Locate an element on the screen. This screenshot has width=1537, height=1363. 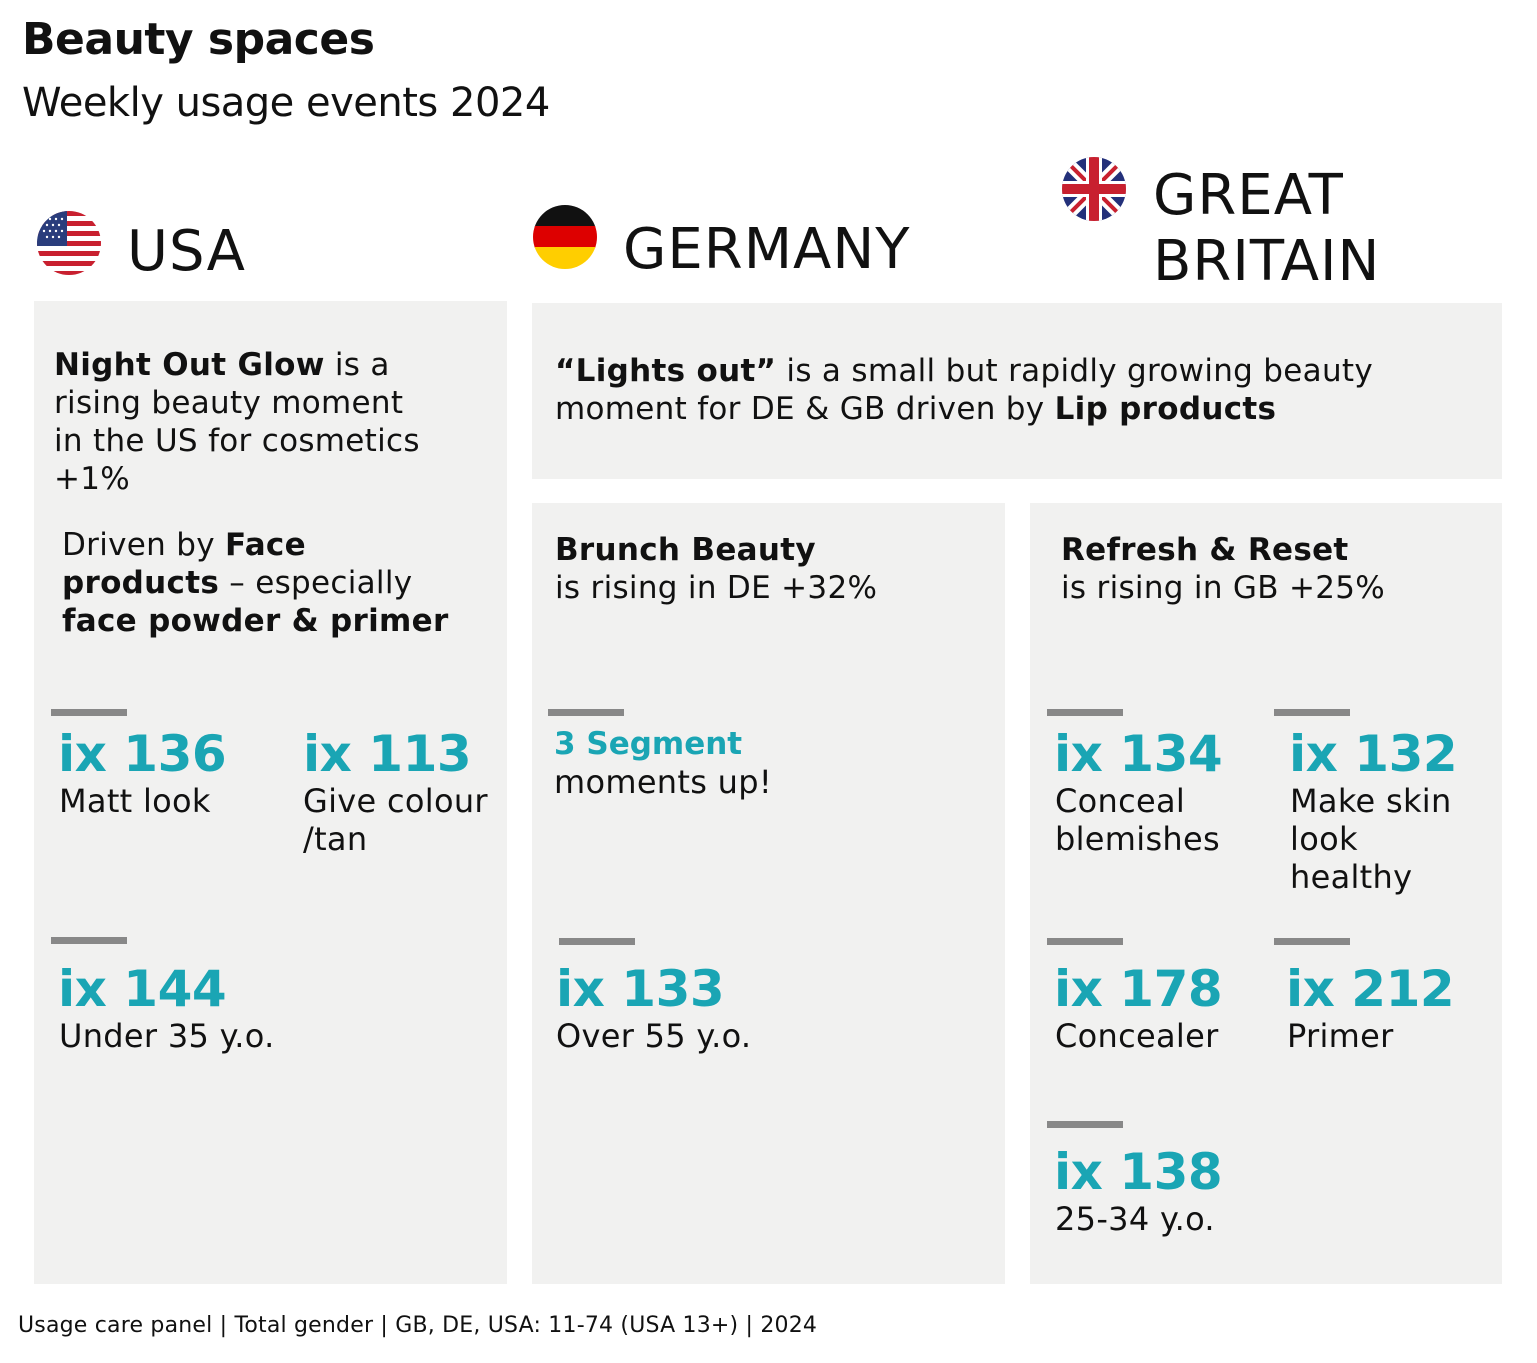
stat-label: Matt look is located at coordinates (135, 801).